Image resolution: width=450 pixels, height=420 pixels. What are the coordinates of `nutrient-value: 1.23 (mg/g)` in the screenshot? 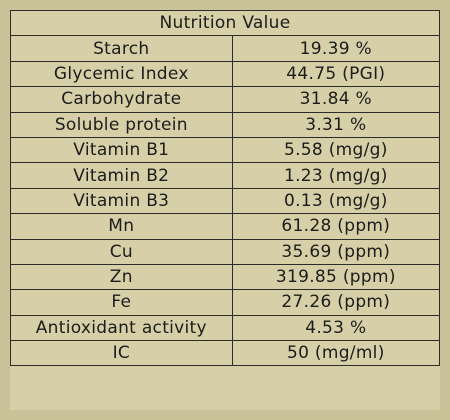 It's located at (336, 175).